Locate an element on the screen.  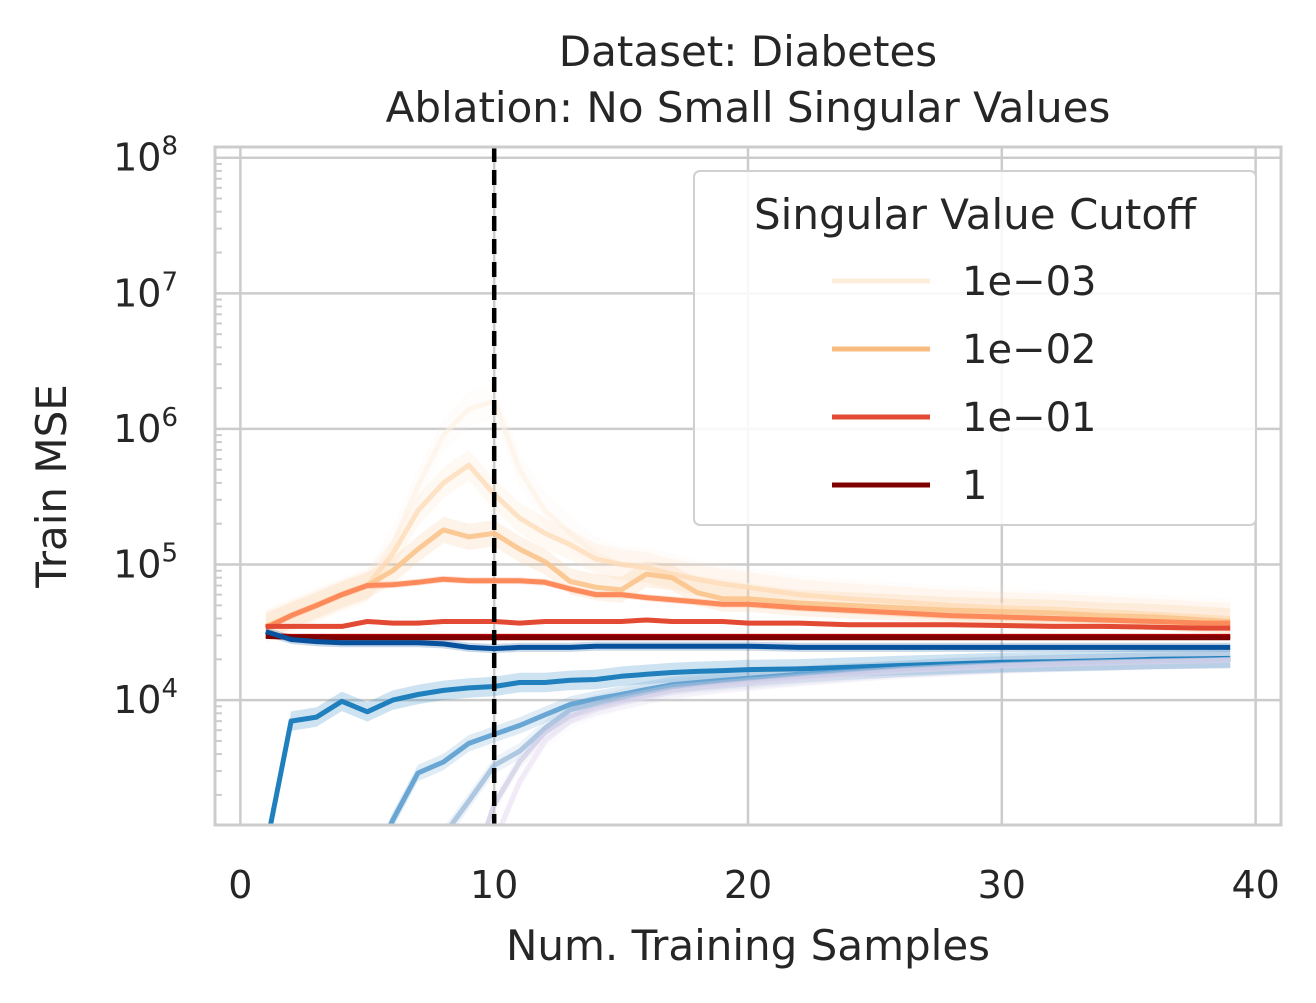
y-tick-label: 10⁵ is located at coordinates (145, 563).